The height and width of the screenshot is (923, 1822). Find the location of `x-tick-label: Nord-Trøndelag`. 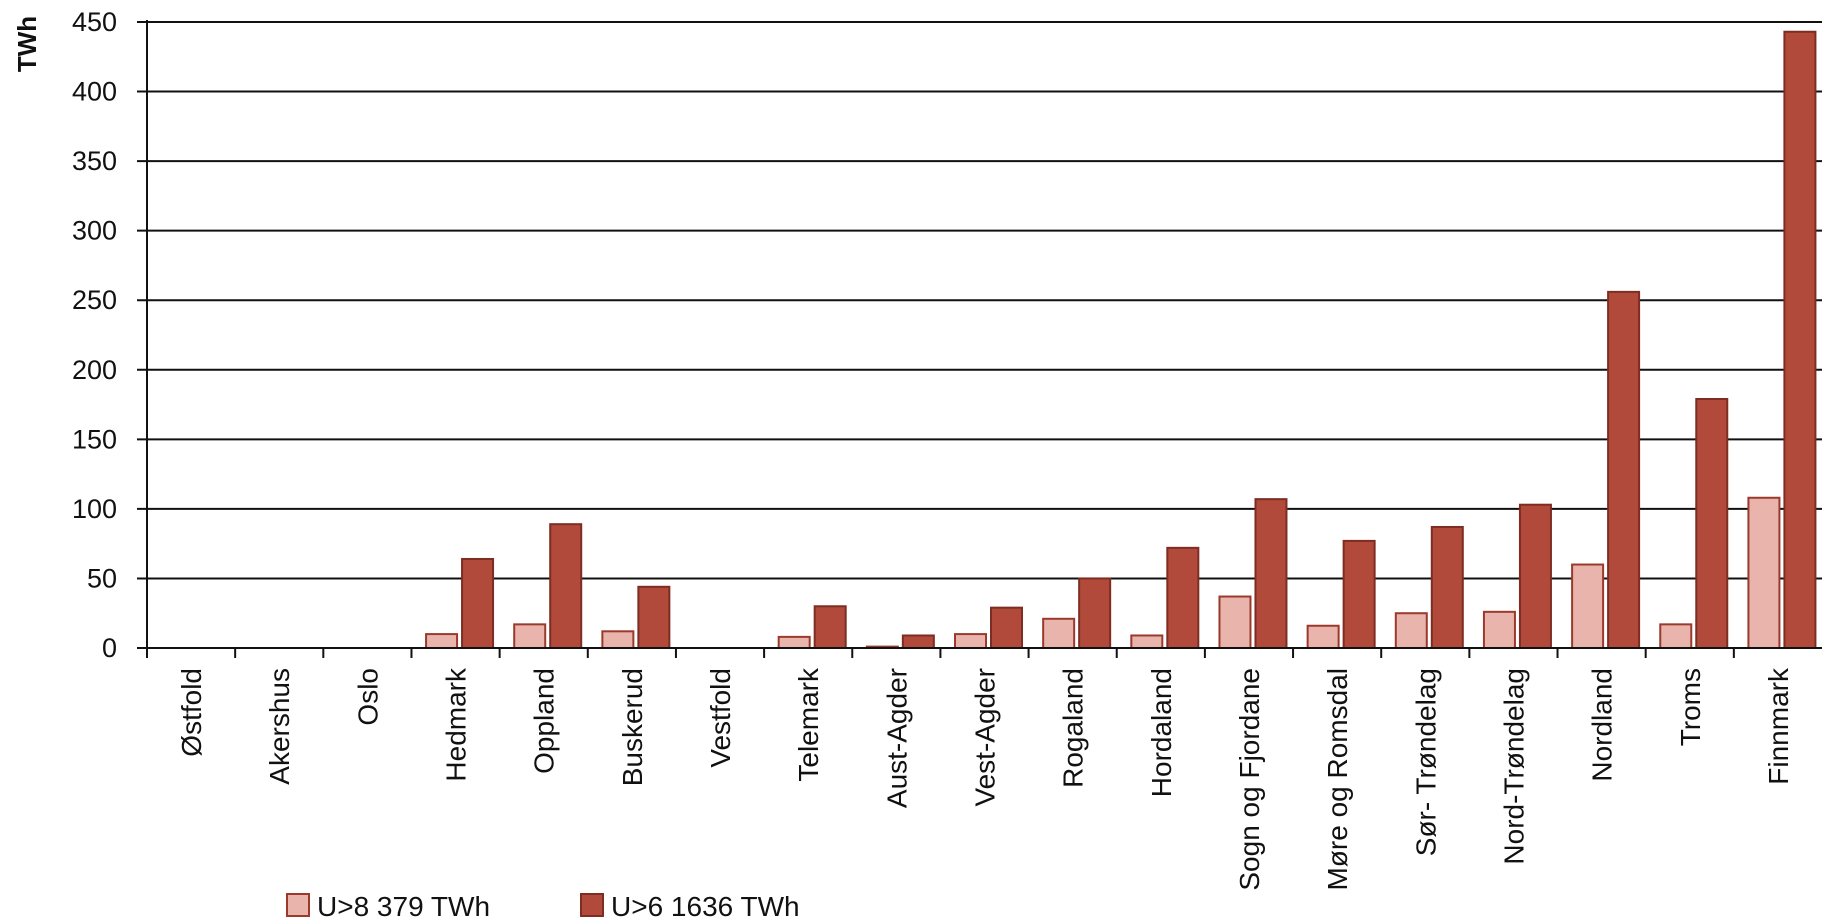

x-tick-label: Nord-Trøndelag is located at coordinates (1513, 766).